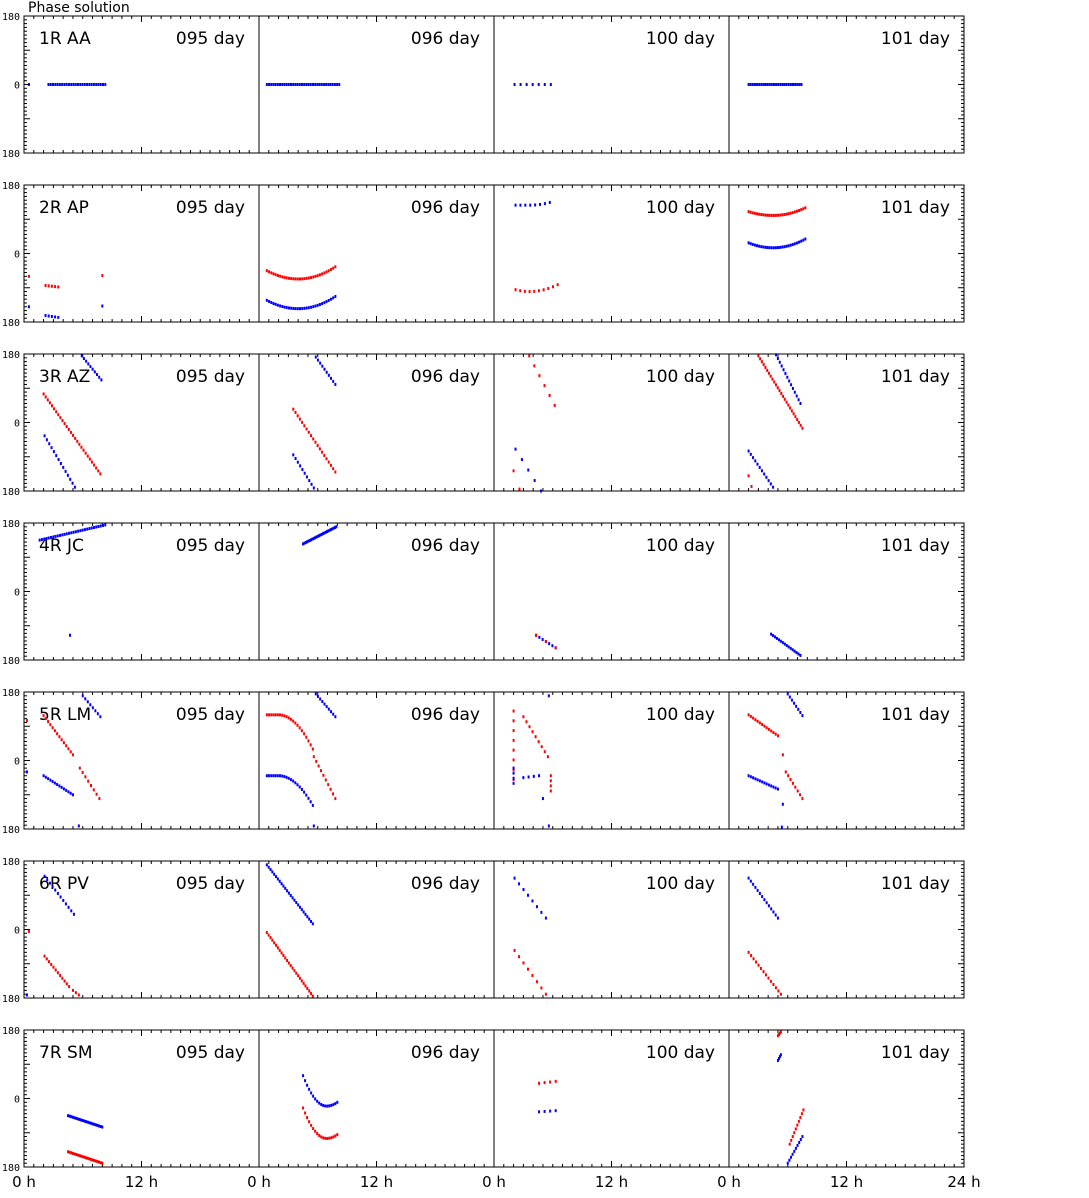 This screenshot has height=1198, width=1089. Describe the element at coordinates (963, 1182) in the screenshot. I see `x-tick-label: 24 h` at that location.